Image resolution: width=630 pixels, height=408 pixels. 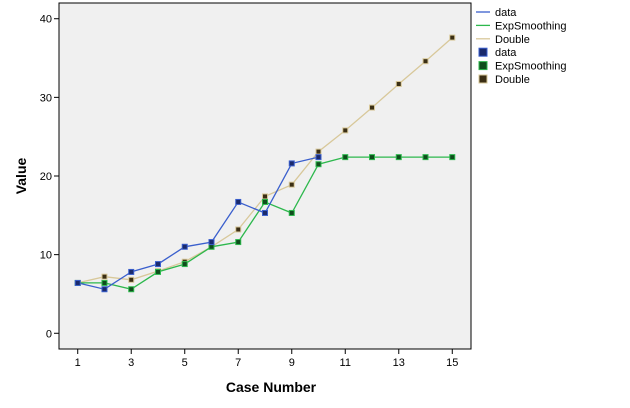 I want to click on x-axis: 1 3 5 7 9 11 13 15, so click(x=266, y=359).